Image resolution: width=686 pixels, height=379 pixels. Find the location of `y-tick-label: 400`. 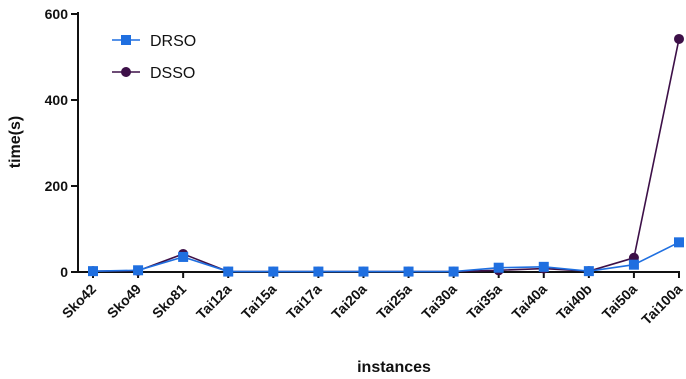

y-tick-label: 400 is located at coordinates (57, 100).